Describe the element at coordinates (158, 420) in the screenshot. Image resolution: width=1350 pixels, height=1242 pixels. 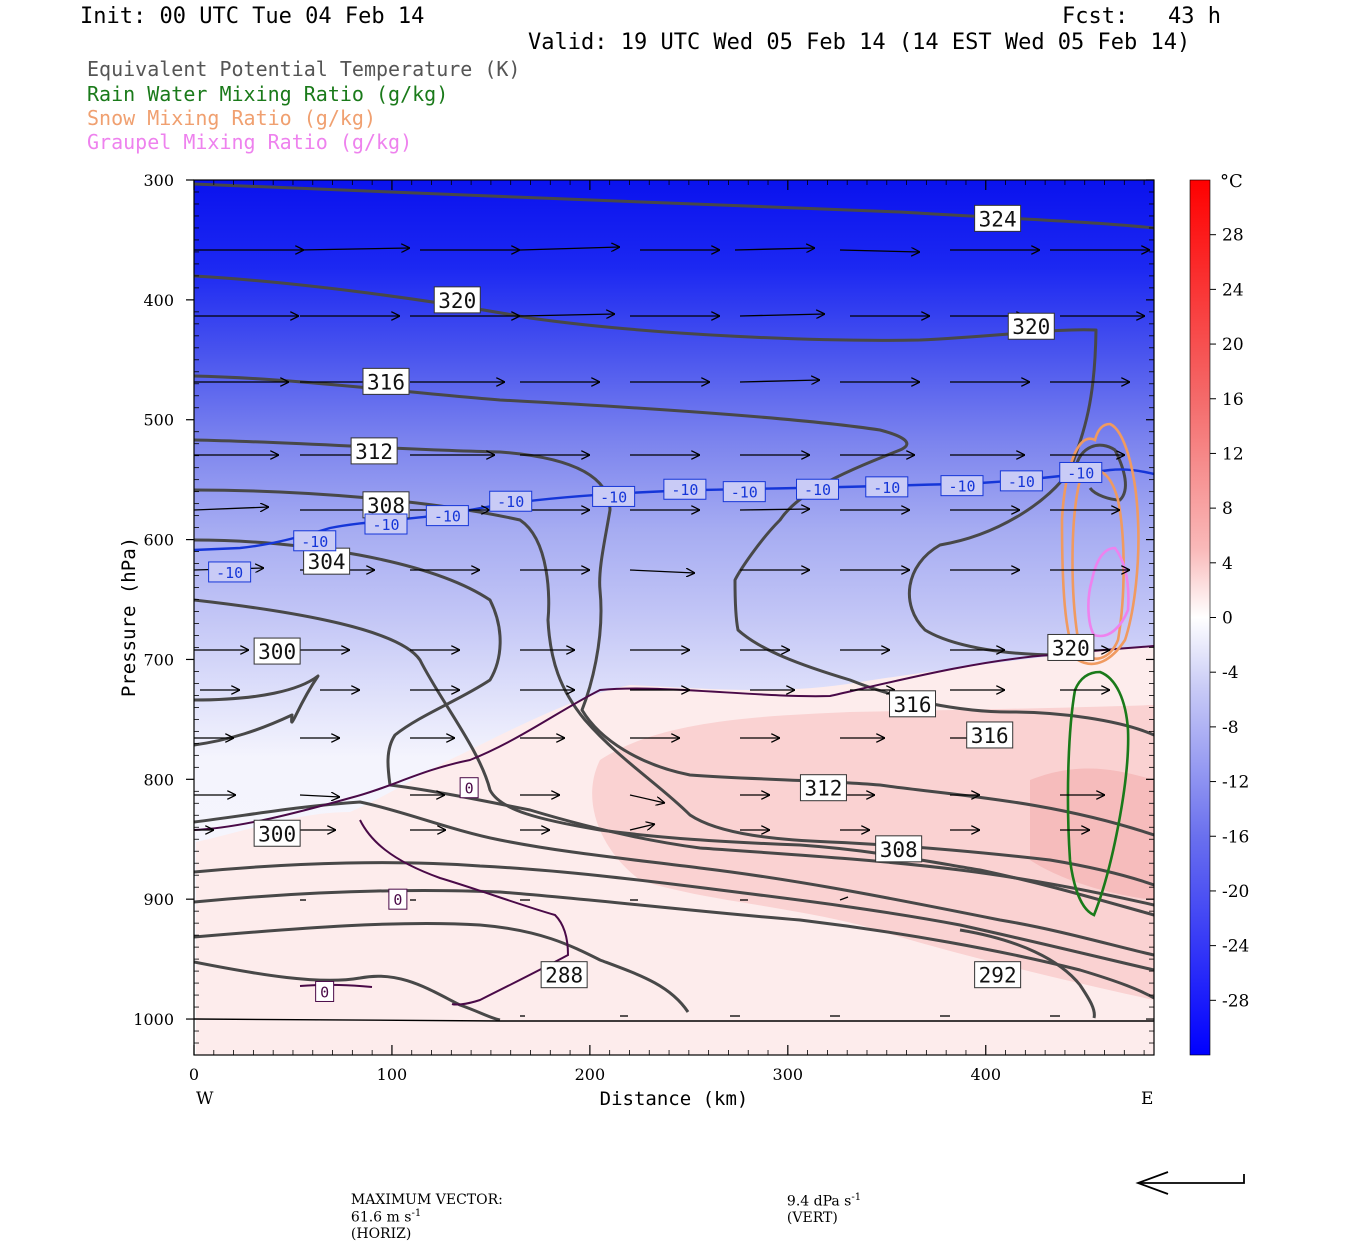
I see `y-tick-label: 500` at that location.